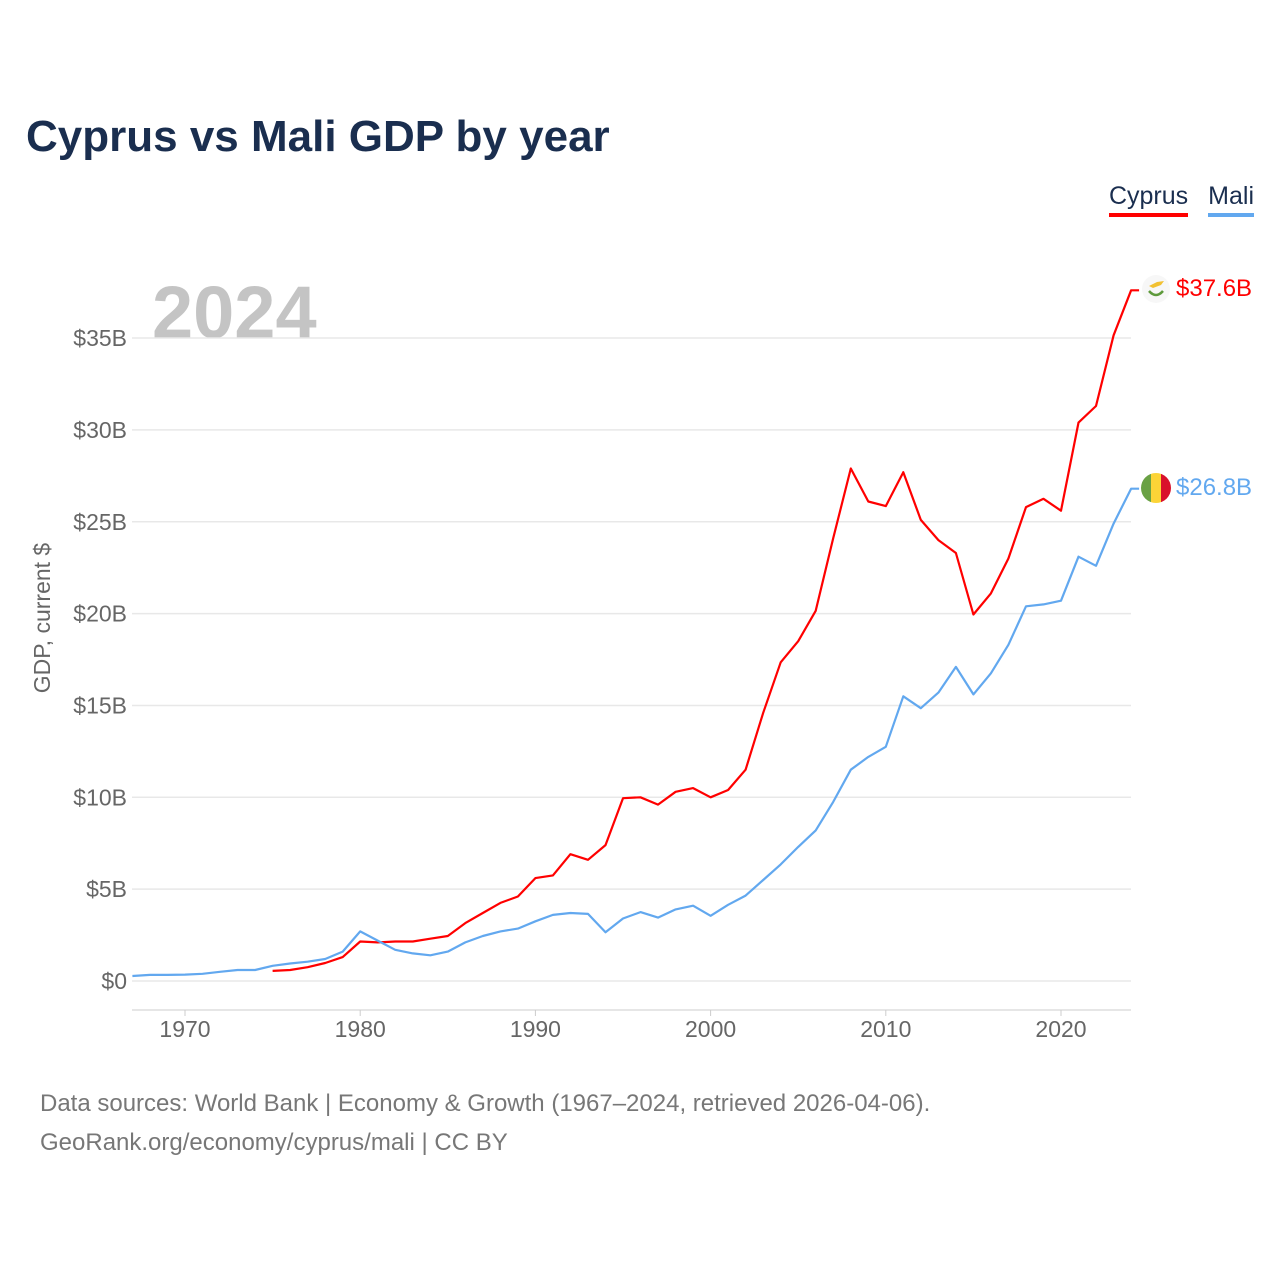 The height and width of the screenshot is (1280, 1280). Describe the element at coordinates (106, 889) in the screenshot. I see `y-tick-label: $5B` at that location.